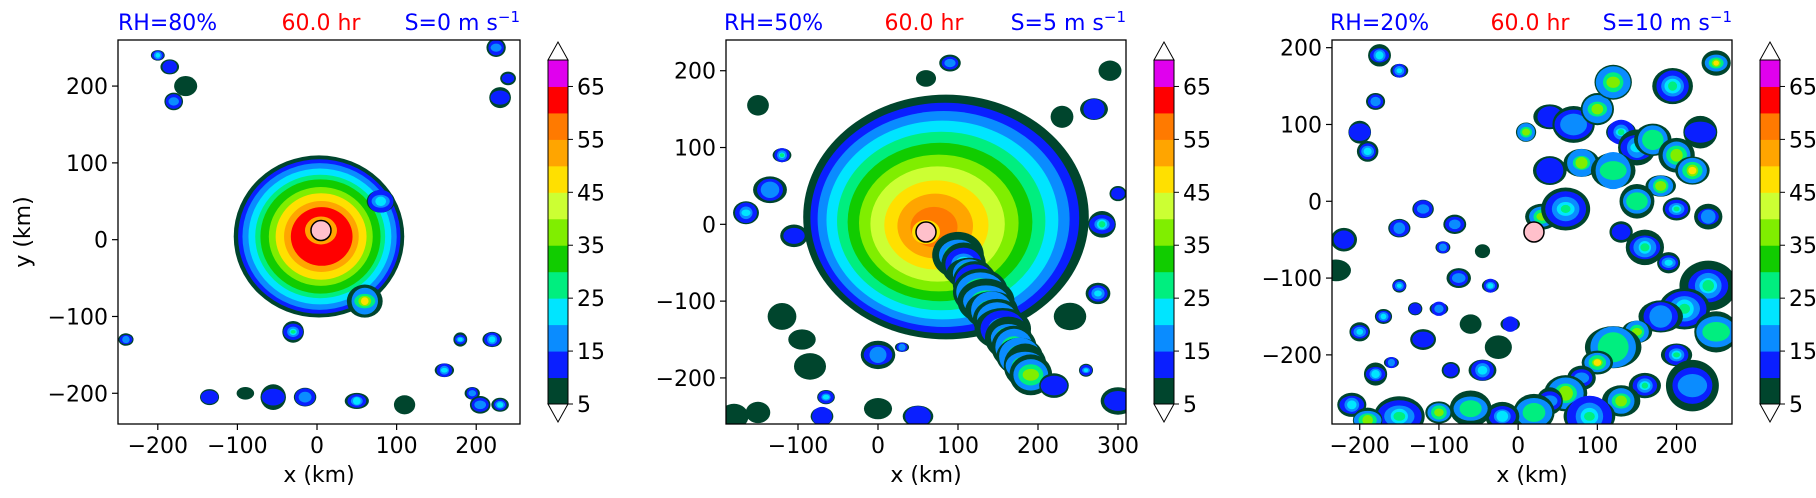  Describe the element at coordinates (1667, 22) in the screenshot. I see `panel-3-title-right: S=10 m s−1` at that location.